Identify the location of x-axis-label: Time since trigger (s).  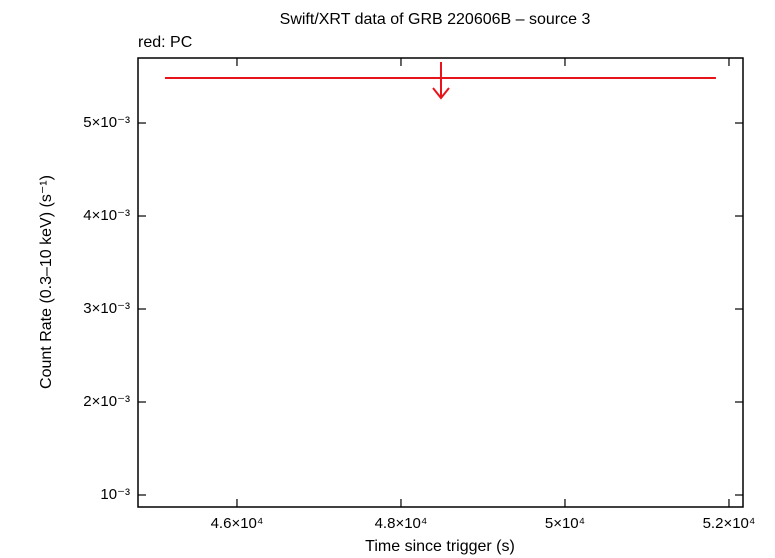
(440, 546).